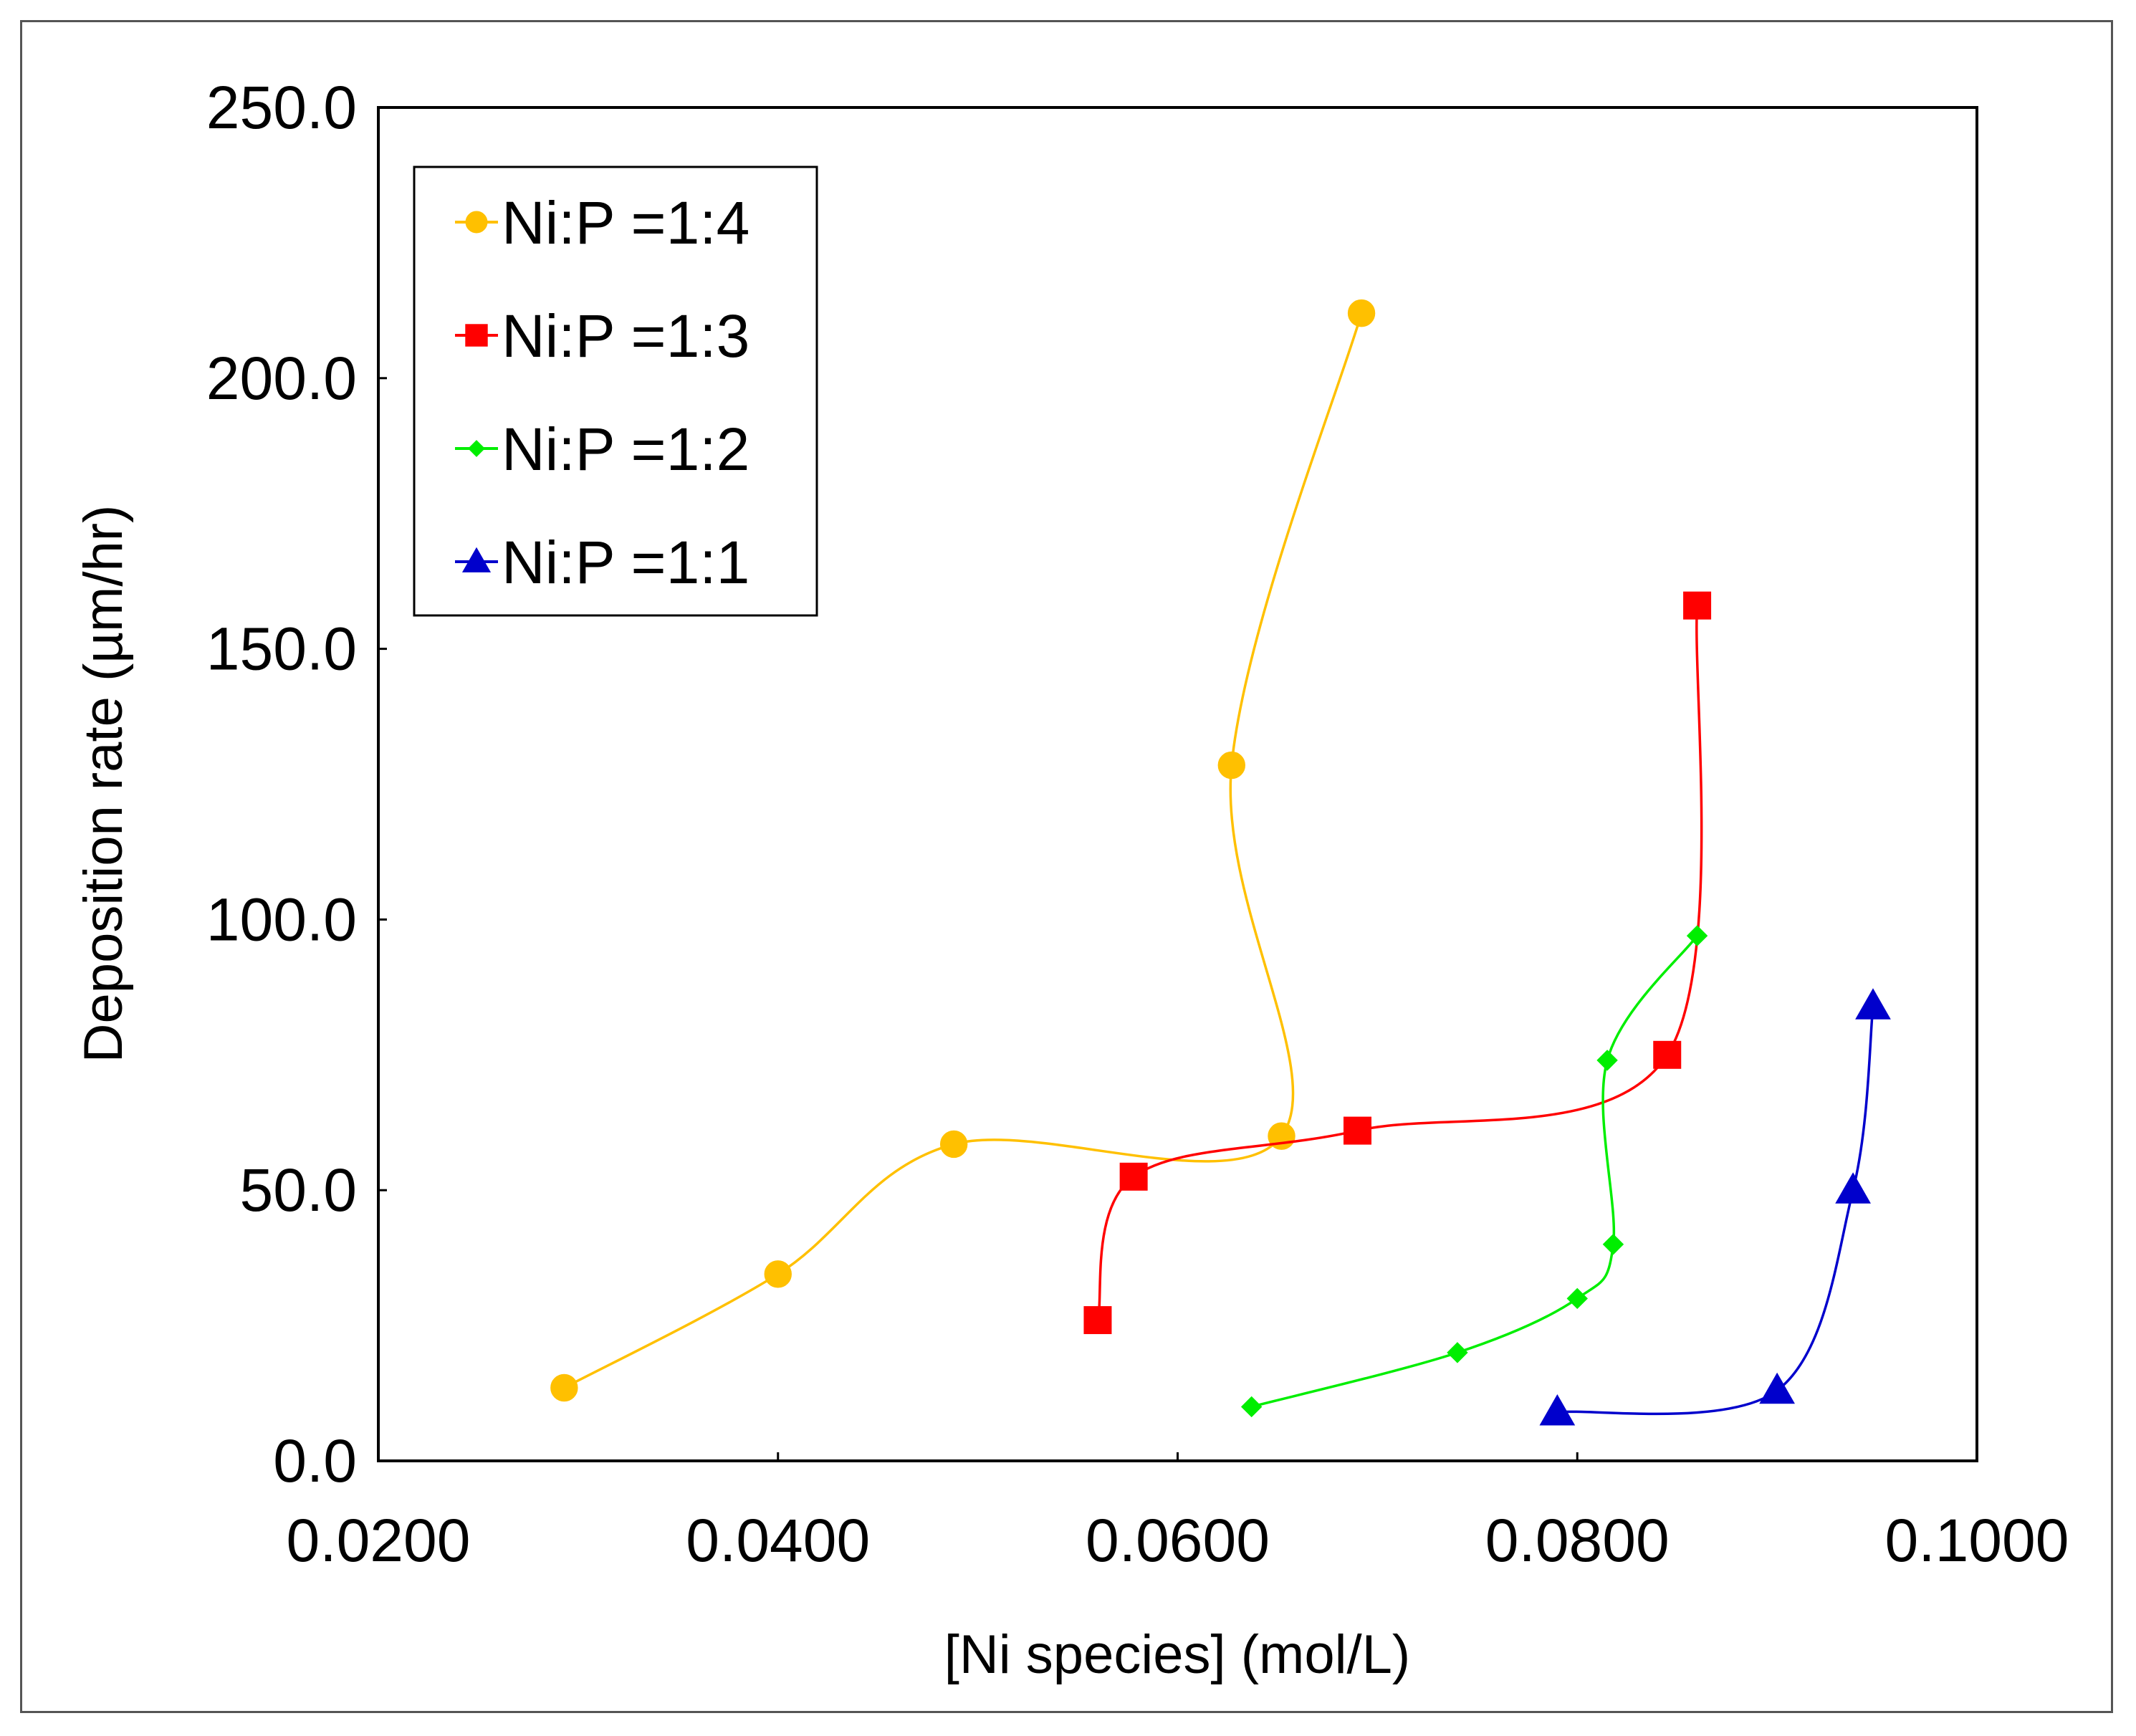 This screenshot has height=1736, width=2136. Describe the element at coordinates (281, 108) in the screenshot. I see `y-tick-label: 250.0` at that location.